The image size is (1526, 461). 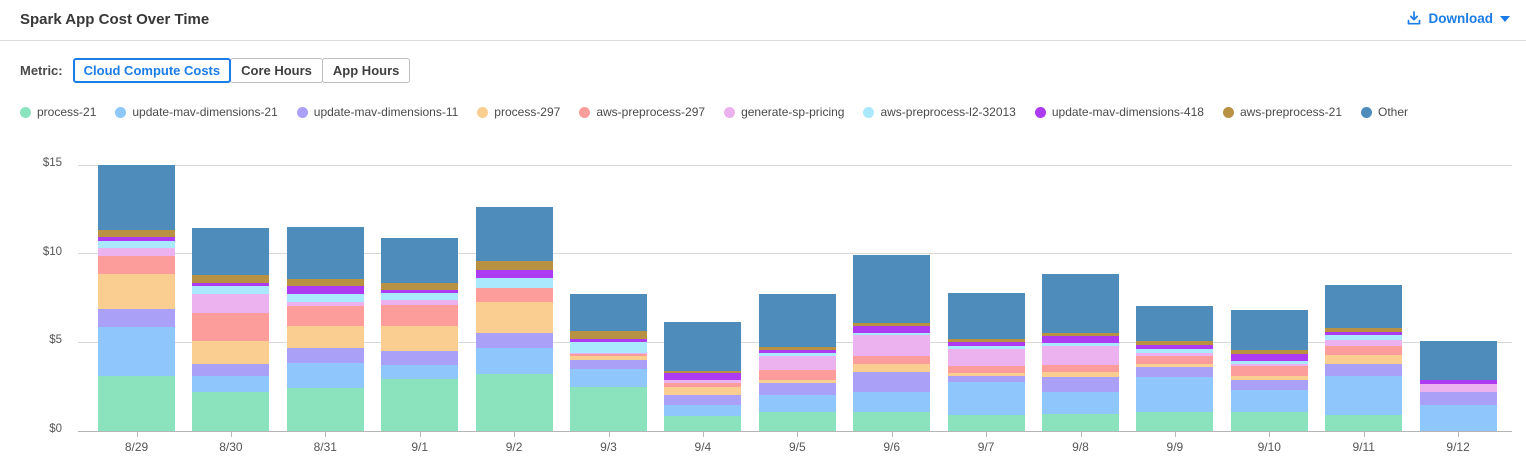 What do you see at coordinates (784, 112) in the screenshot?
I see `legend-item-generate-sp-pricing: generate-sp-pricing` at bounding box center [784, 112].